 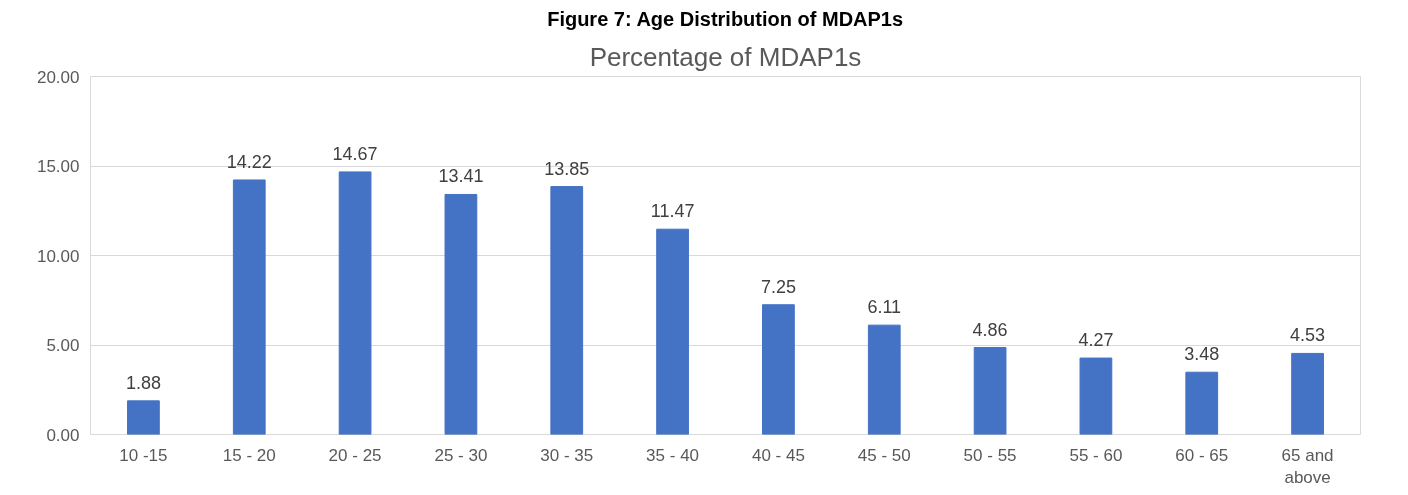 I want to click on data-label: 6.11, so click(x=884, y=307).